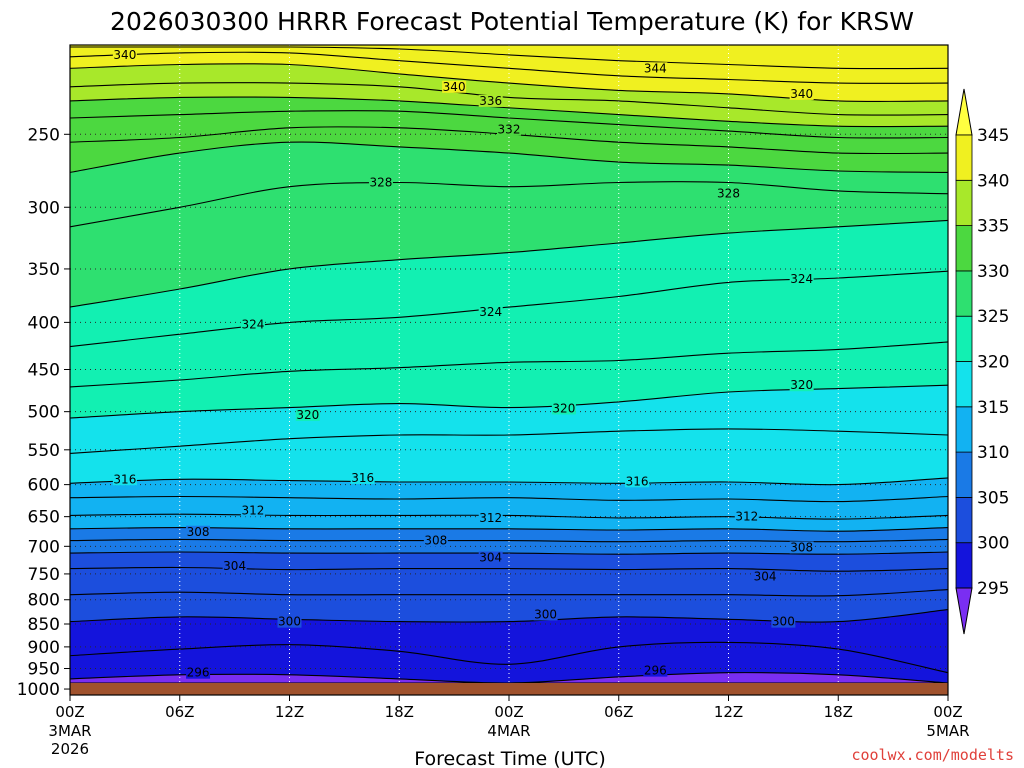 The width and height of the screenshot is (1024, 768). Describe the element at coordinates (198, 532) in the screenshot. I see `contour-label: 308` at that location.